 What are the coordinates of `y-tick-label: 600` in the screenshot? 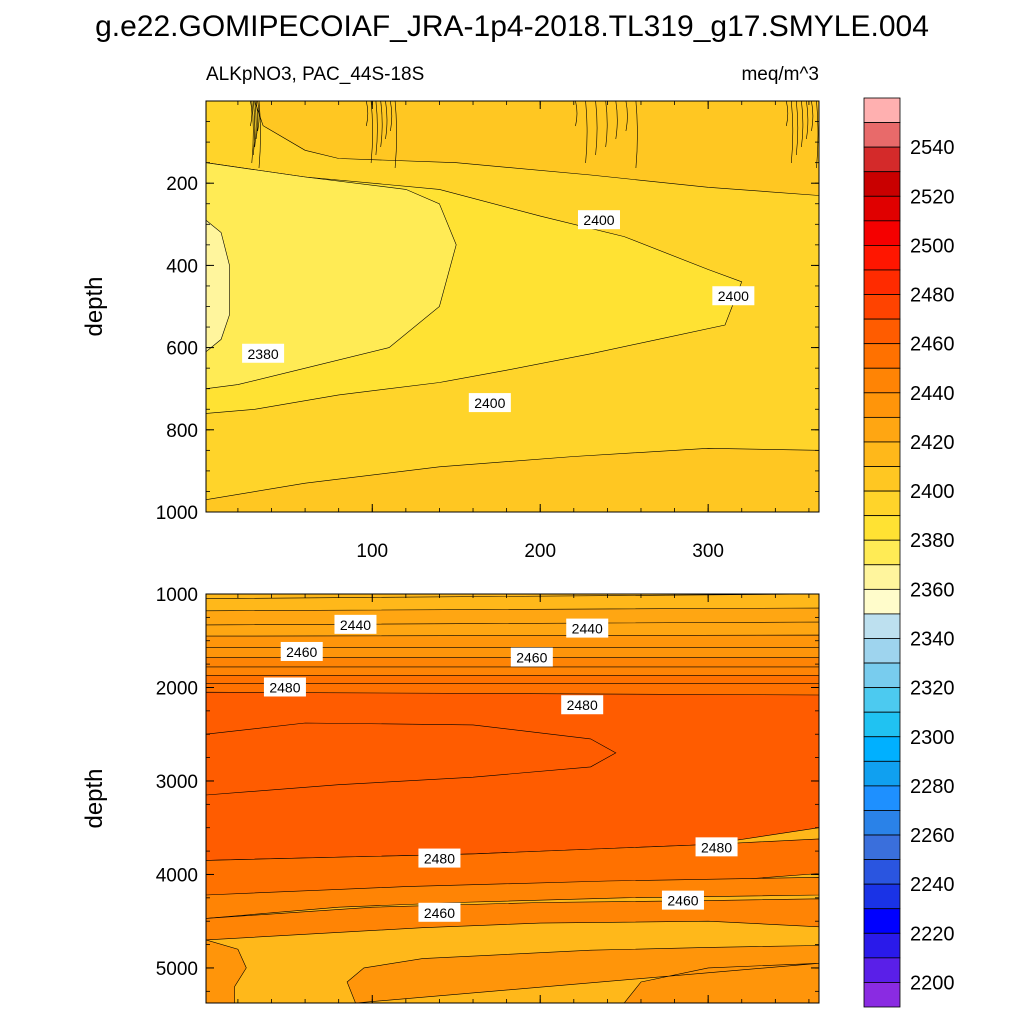 It's located at (182, 349).